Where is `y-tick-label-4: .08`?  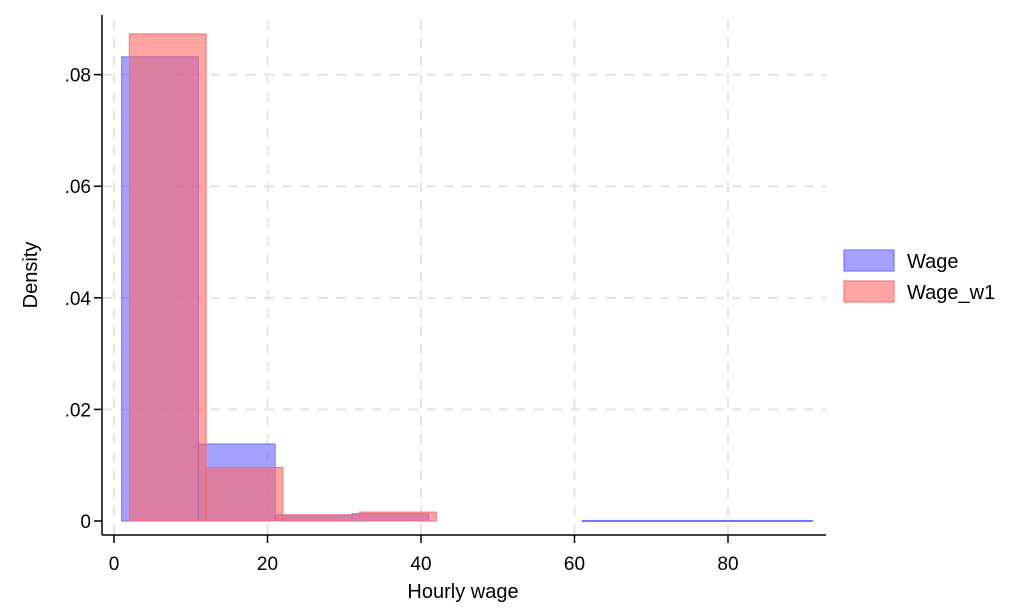 y-tick-label-4: .08 is located at coordinates (78, 76).